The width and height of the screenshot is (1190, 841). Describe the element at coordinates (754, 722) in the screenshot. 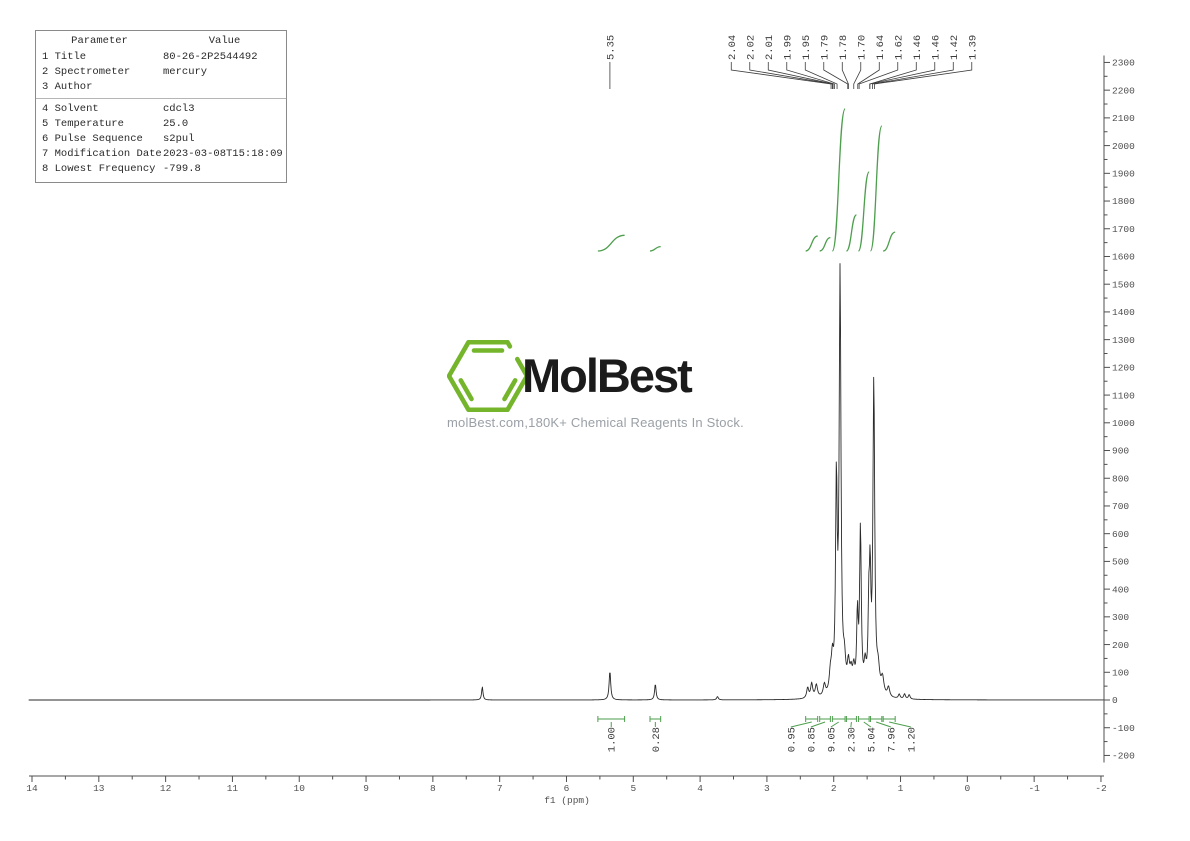

I see `integral-brackets` at that location.